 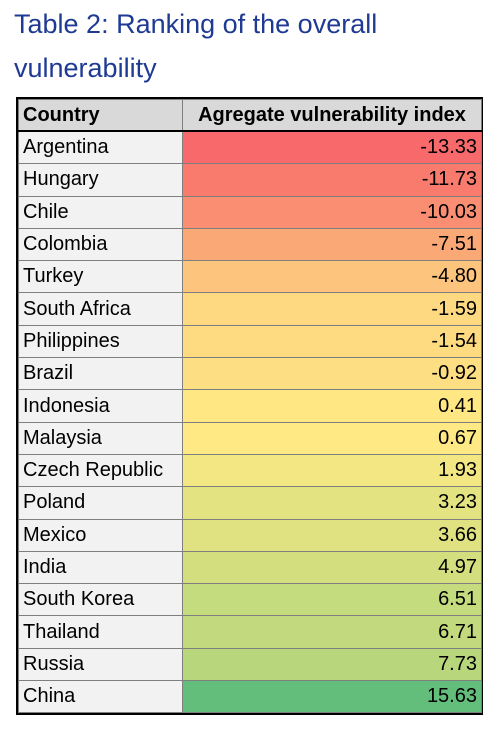 I want to click on table-row: Argentina -13.33, so click(x=250, y=147).